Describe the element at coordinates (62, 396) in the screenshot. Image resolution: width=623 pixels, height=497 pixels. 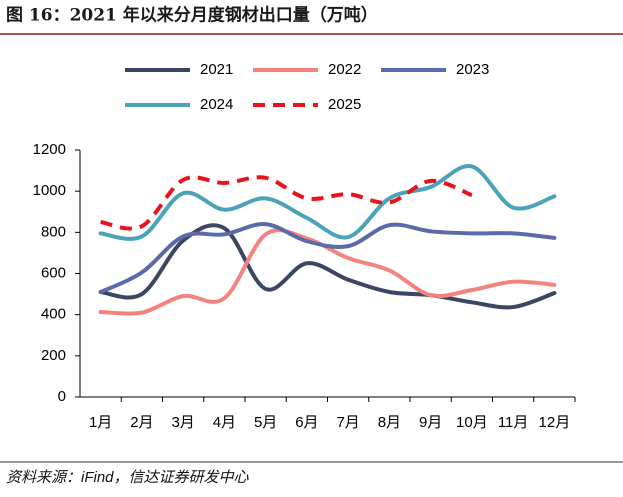
I see `y-tick-label: 0` at that location.